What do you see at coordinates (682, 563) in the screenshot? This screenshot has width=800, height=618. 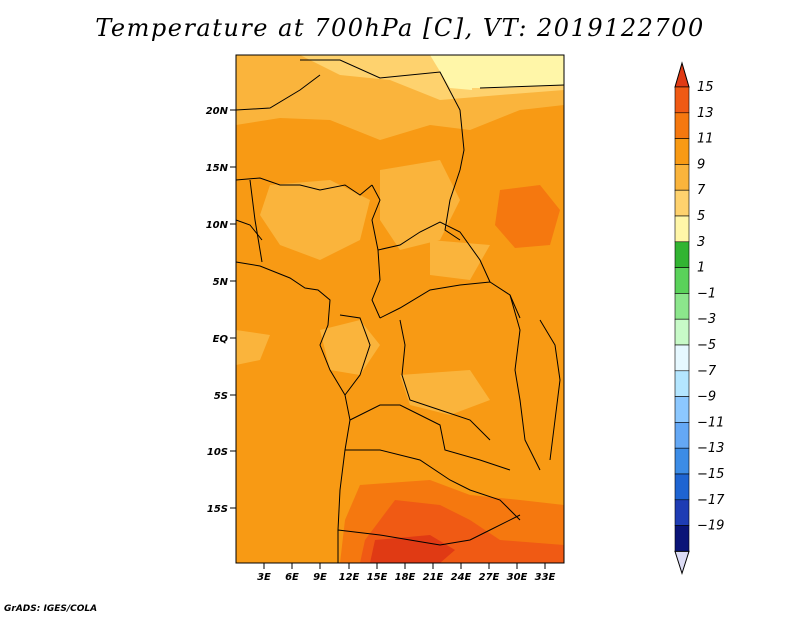 I see `colorbar-bottom-arrow` at bounding box center [682, 563].